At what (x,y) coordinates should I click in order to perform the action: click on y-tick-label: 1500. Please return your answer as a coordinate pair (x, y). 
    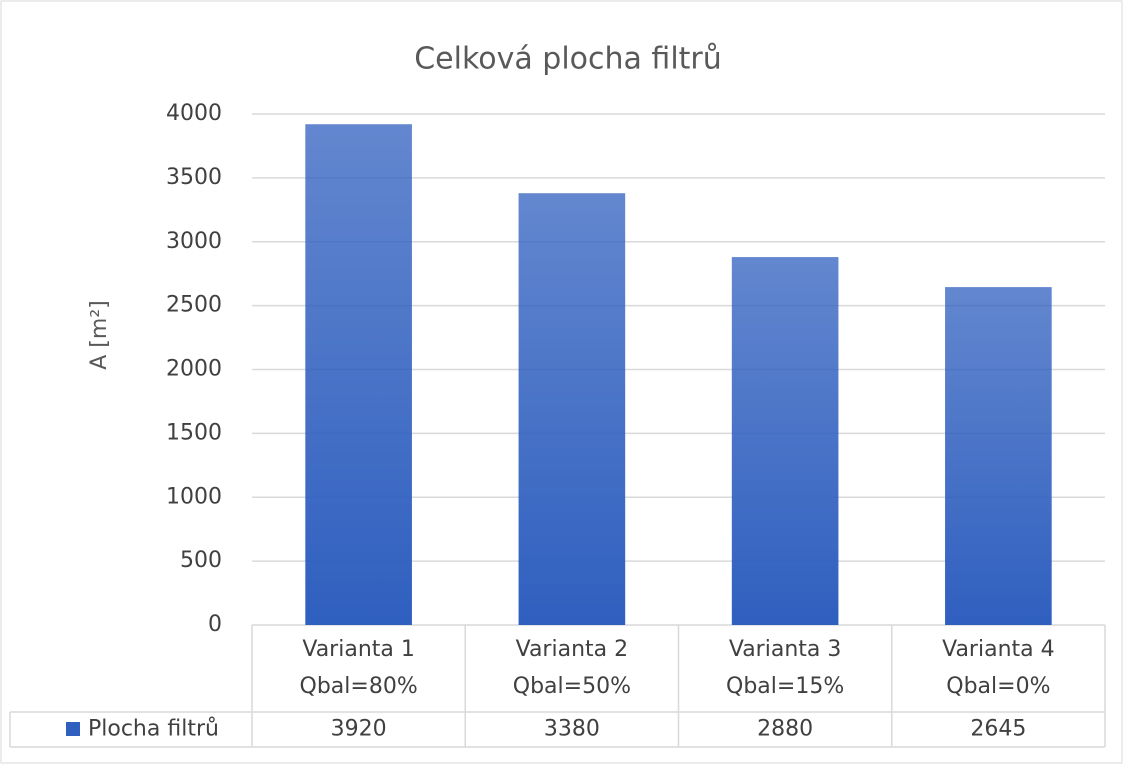
    Looking at the image, I should click on (194, 432).